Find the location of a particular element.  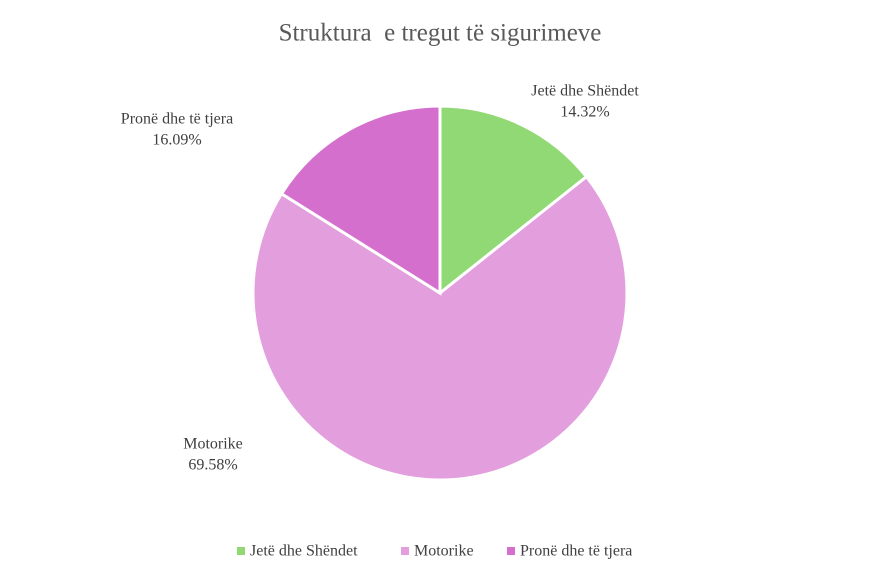

chart-title: Struktura e tregut të sigurimeve is located at coordinates (440, 33).